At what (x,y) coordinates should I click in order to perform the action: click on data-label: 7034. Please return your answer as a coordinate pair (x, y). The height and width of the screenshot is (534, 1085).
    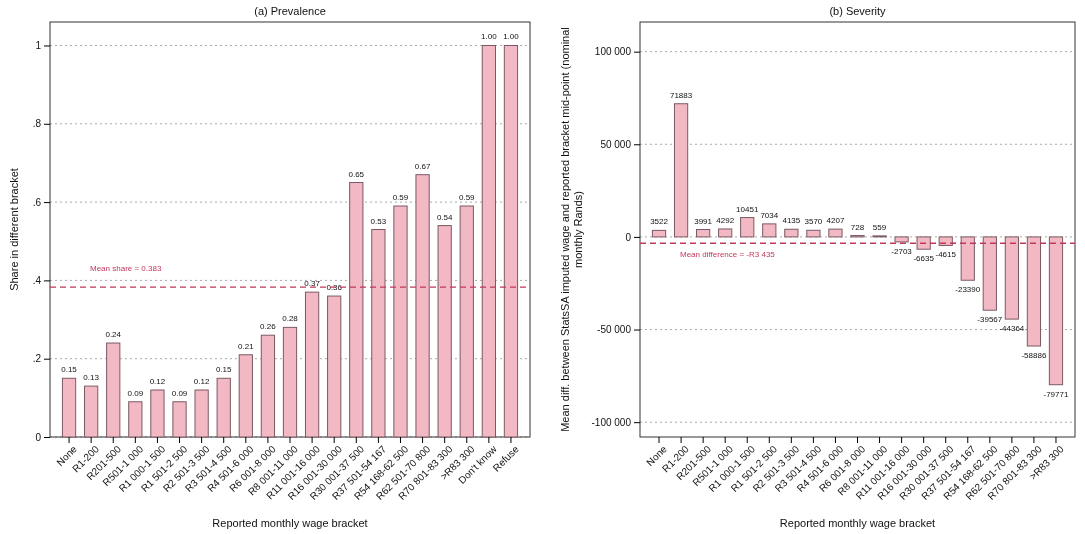
    Looking at the image, I should click on (769, 215).